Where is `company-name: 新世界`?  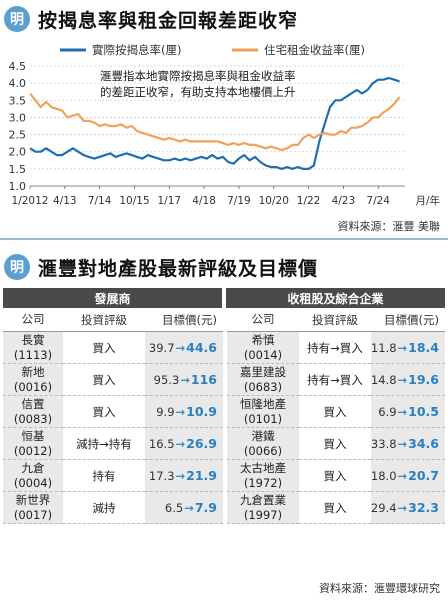 company-name: 新世界 is located at coordinates (33, 499).